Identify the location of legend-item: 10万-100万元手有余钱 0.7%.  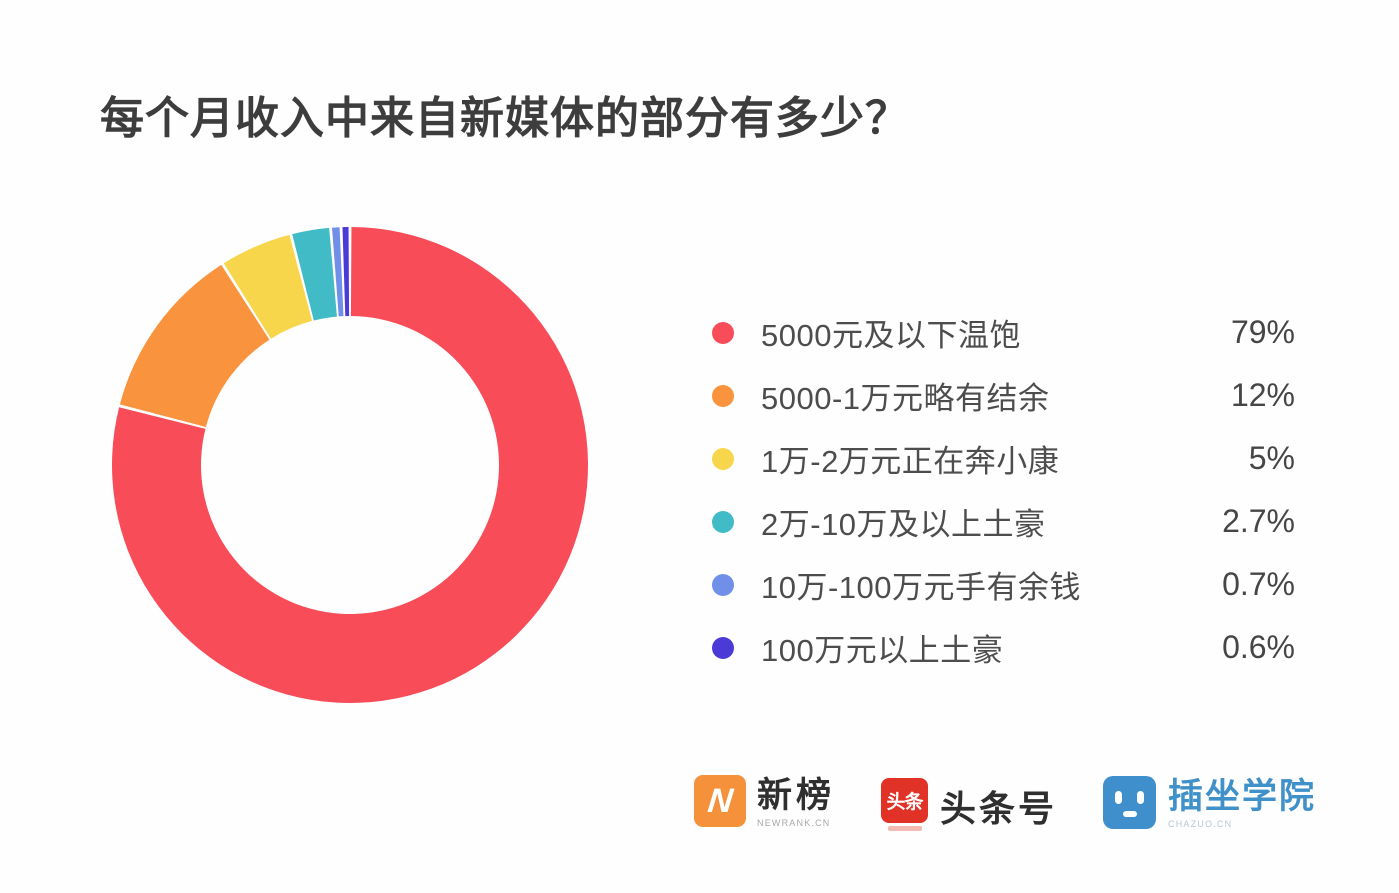
(1003, 584).